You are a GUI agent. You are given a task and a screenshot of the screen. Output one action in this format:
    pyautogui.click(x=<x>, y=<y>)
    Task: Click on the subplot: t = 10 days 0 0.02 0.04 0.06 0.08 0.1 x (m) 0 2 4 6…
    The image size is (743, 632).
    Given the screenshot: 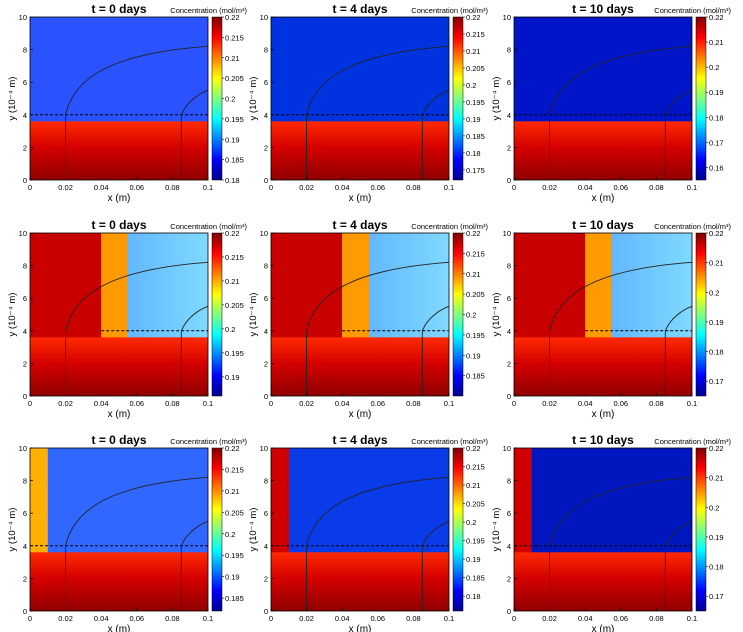 What is the action you would take?
    pyautogui.click(x=611, y=103)
    